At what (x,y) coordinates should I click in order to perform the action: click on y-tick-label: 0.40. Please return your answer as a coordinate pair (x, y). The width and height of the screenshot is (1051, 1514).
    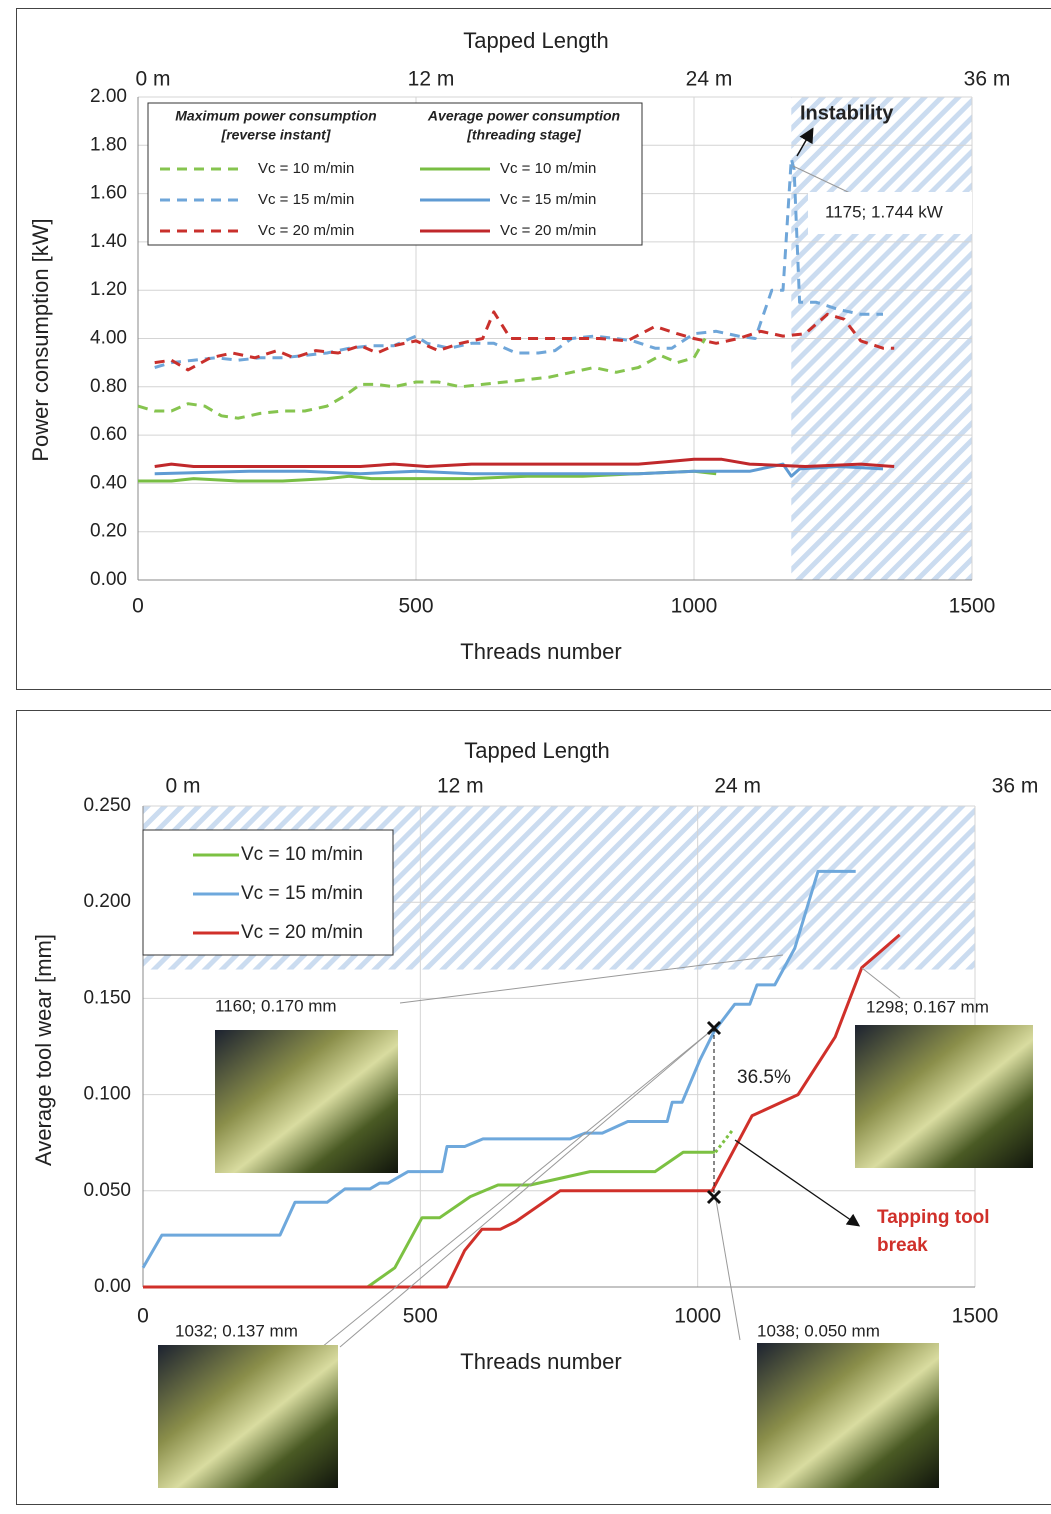
    Looking at the image, I should click on (108, 482).